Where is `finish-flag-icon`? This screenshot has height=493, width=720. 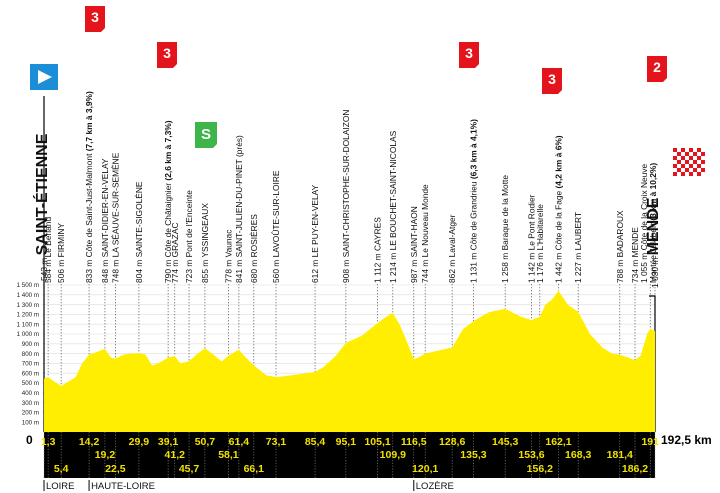
finish-flag-icon is located at coordinates (689, 162).